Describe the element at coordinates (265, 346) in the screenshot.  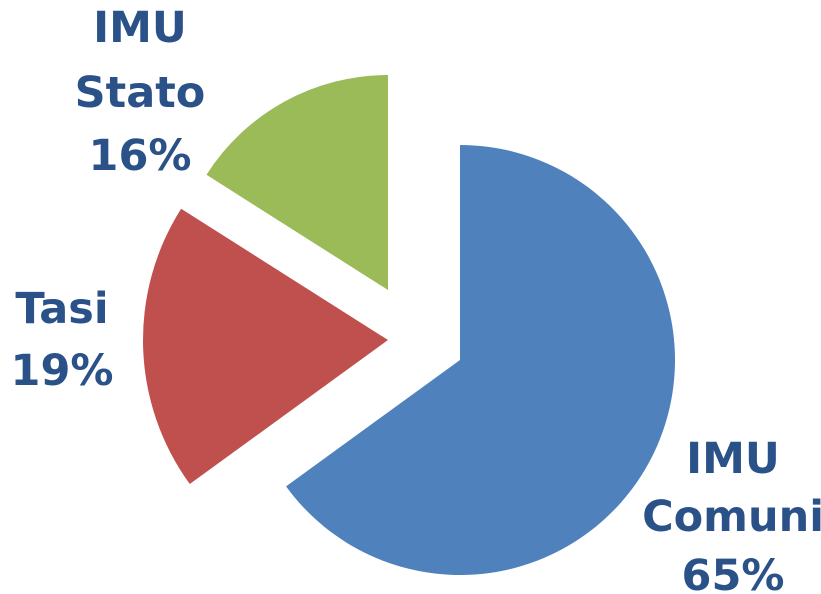
I see `pie-slice-tasi` at that location.